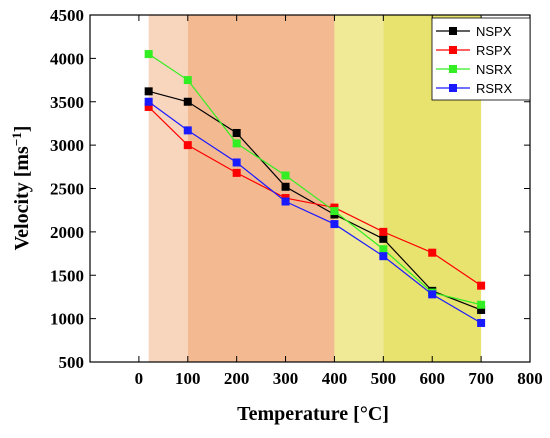 This screenshot has height=438, width=550. What do you see at coordinates (313, 414) in the screenshot?
I see `x-axis-title: Temperature [°C]` at bounding box center [313, 414].